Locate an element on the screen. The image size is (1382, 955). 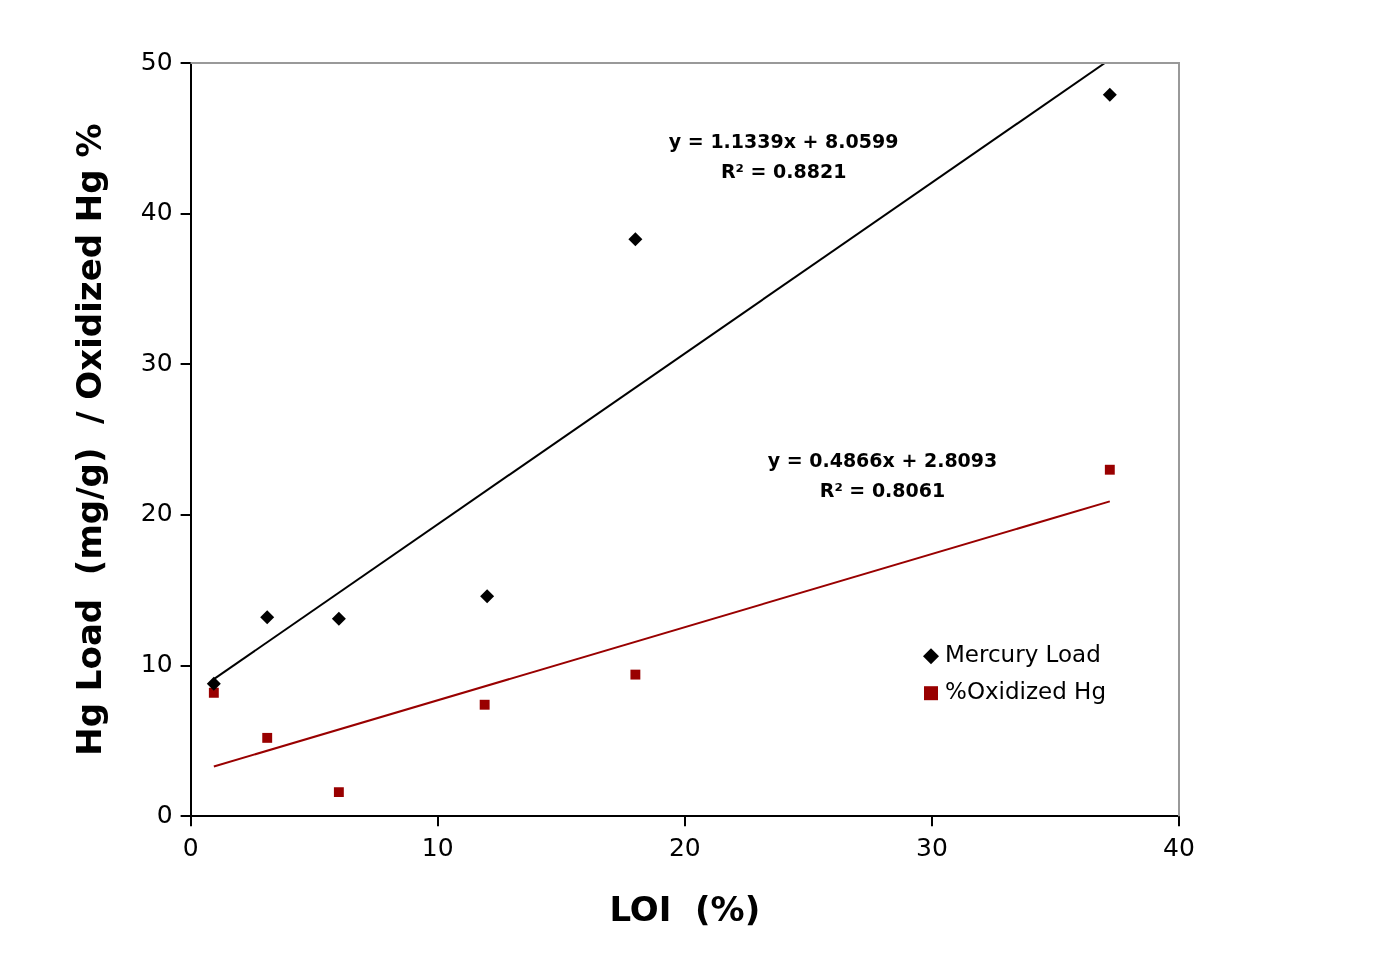
annotation: R² = 0.8821 is located at coordinates (783, 170).